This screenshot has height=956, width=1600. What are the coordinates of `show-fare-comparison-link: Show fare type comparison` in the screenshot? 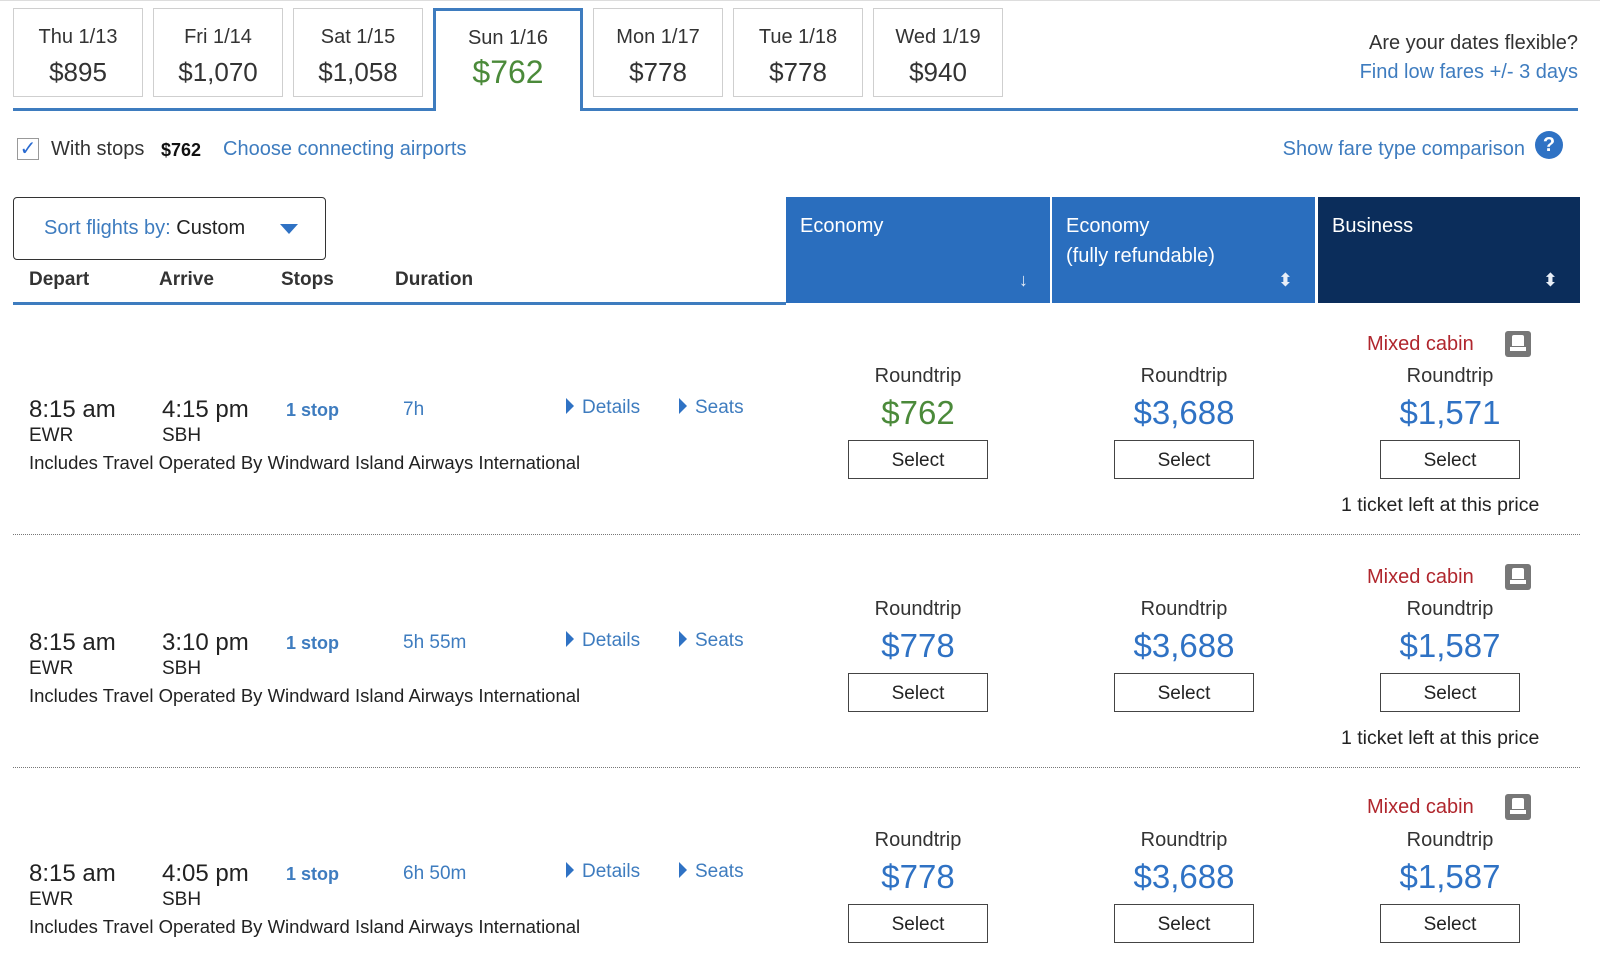 It's located at (1403, 149).